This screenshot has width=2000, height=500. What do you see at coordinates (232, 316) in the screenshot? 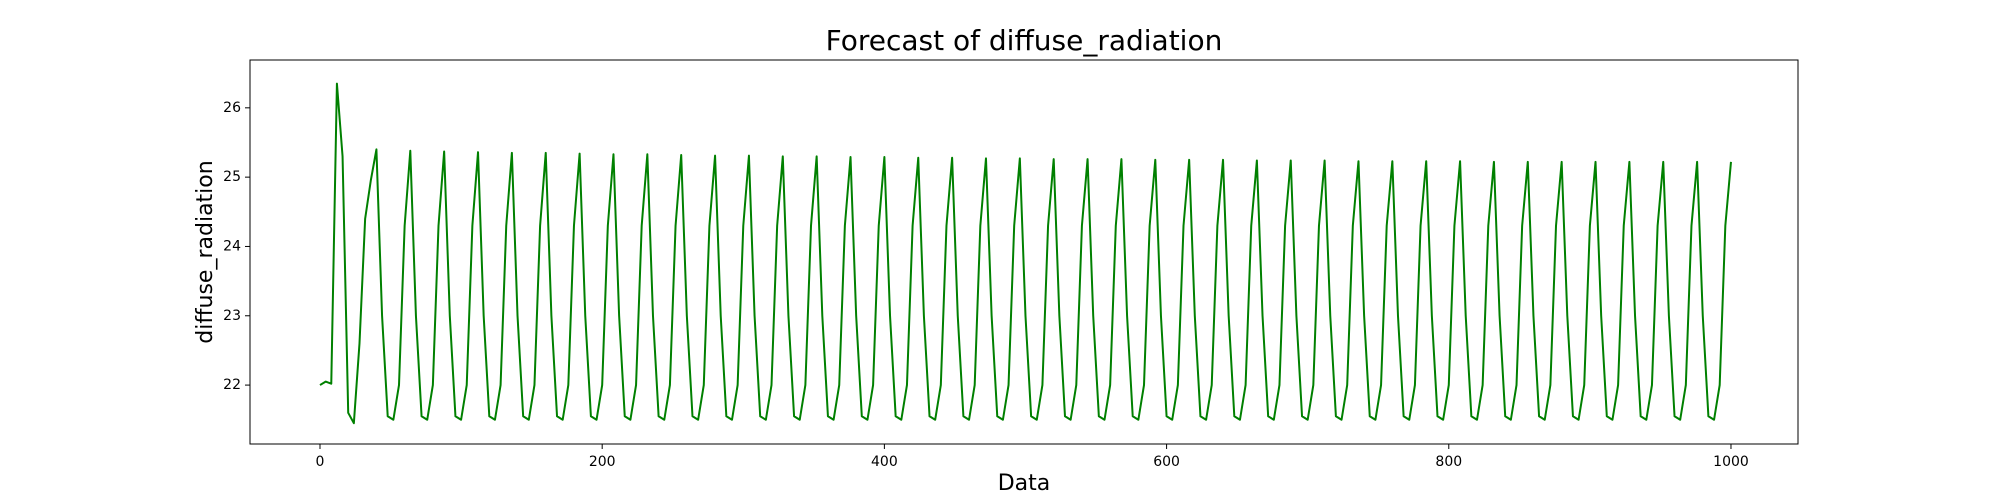
I see `y-tick-label: 23` at bounding box center [232, 316].